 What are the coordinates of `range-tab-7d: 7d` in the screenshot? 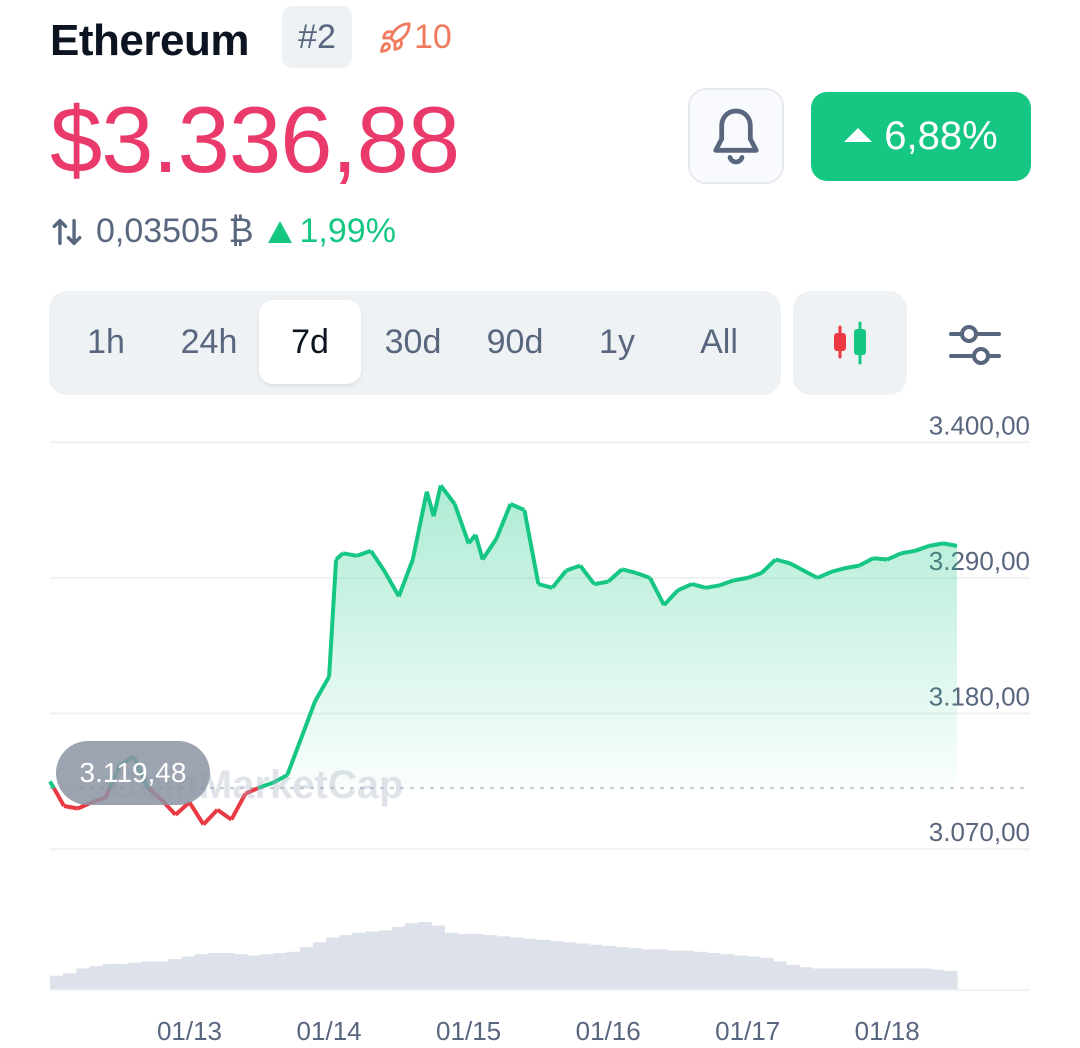 It's located at (310, 342).